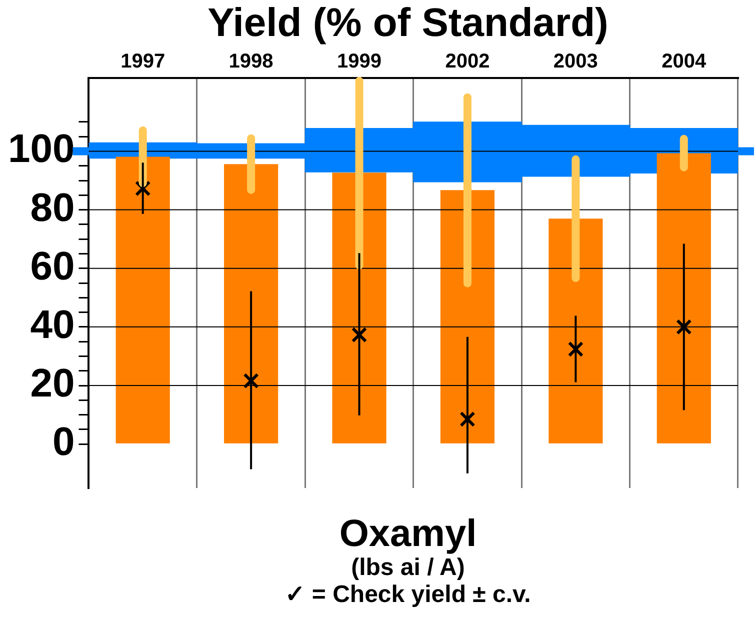  What do you see at coordinates (52, 384) in the screenshot?
I see `y-tick-label: 20` at bounding box center [52, 384].